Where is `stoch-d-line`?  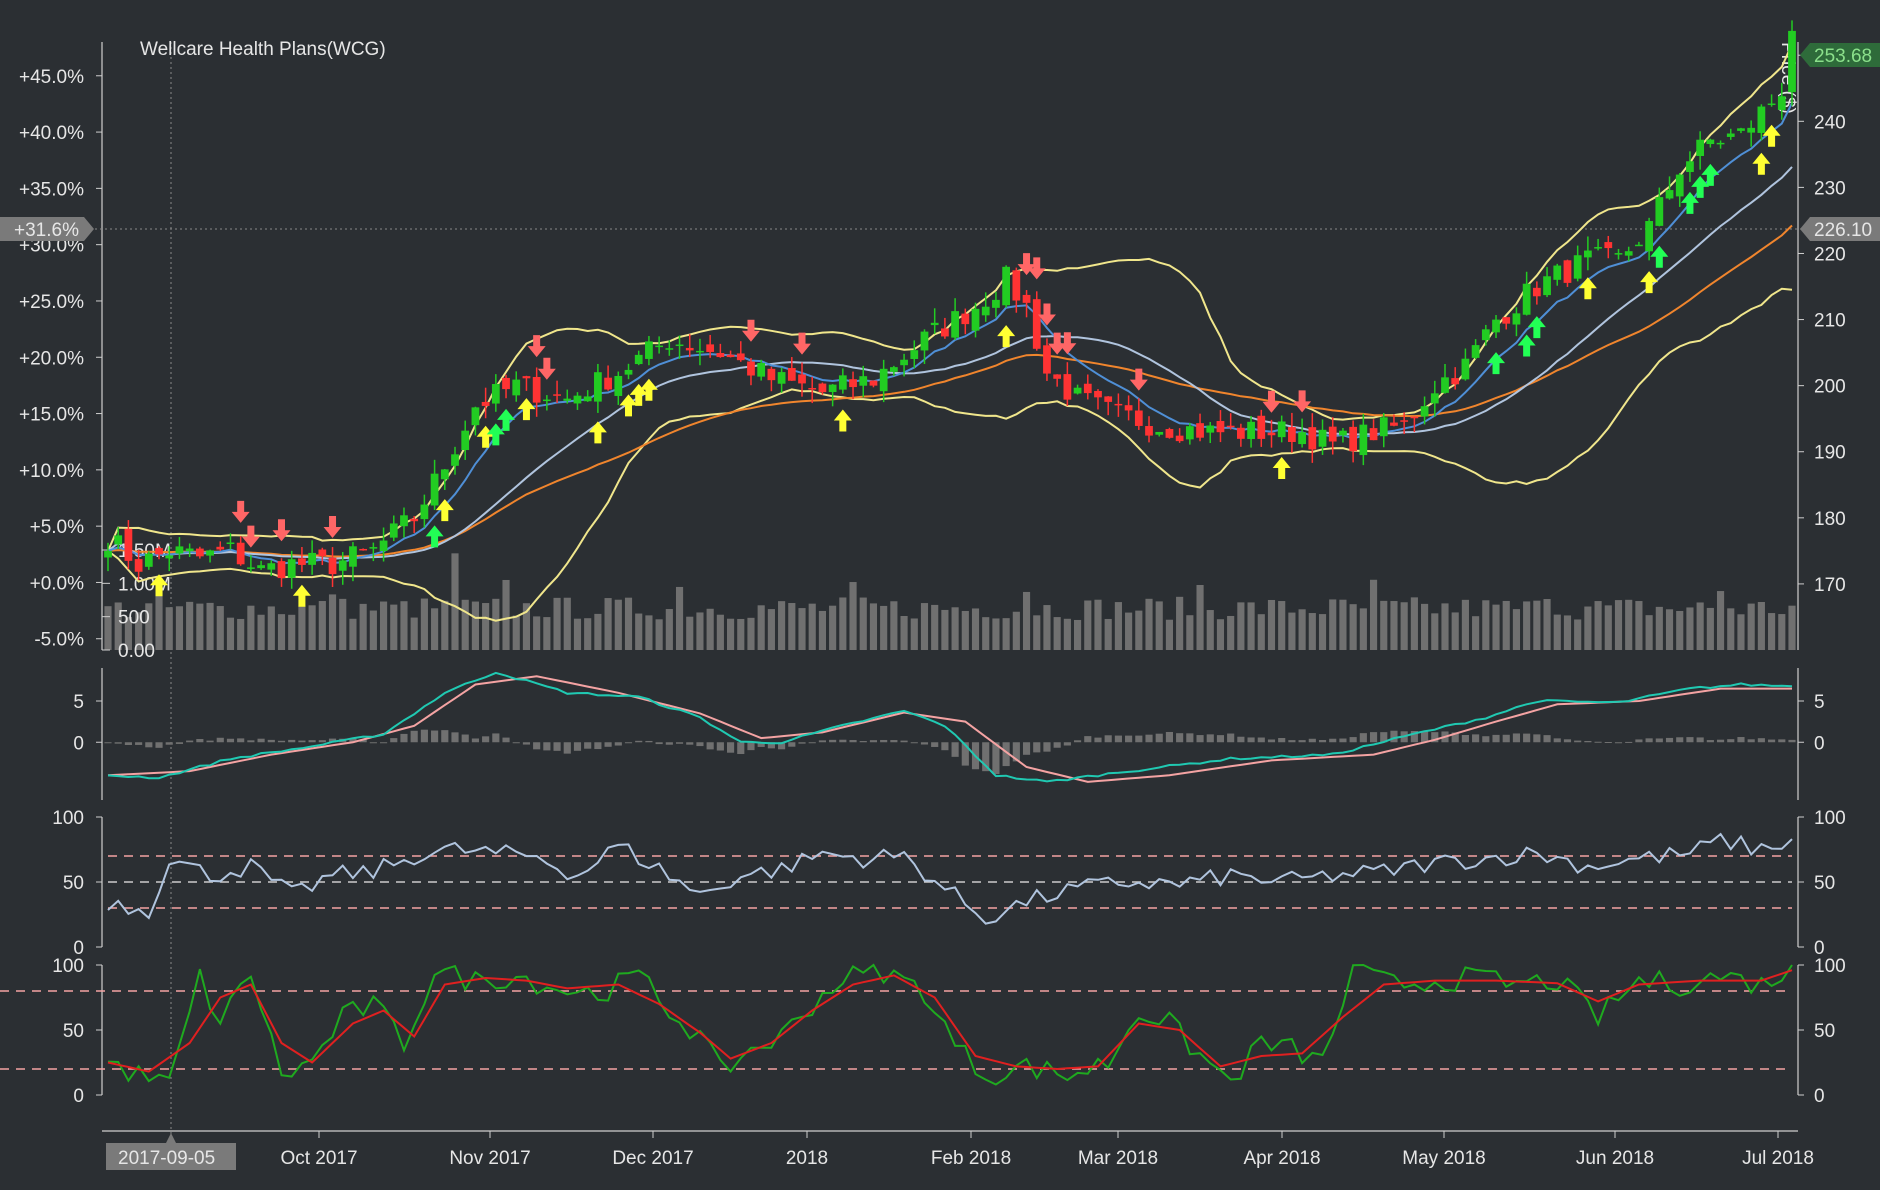
stoch-d-line is located at coordinates (950, 1021).